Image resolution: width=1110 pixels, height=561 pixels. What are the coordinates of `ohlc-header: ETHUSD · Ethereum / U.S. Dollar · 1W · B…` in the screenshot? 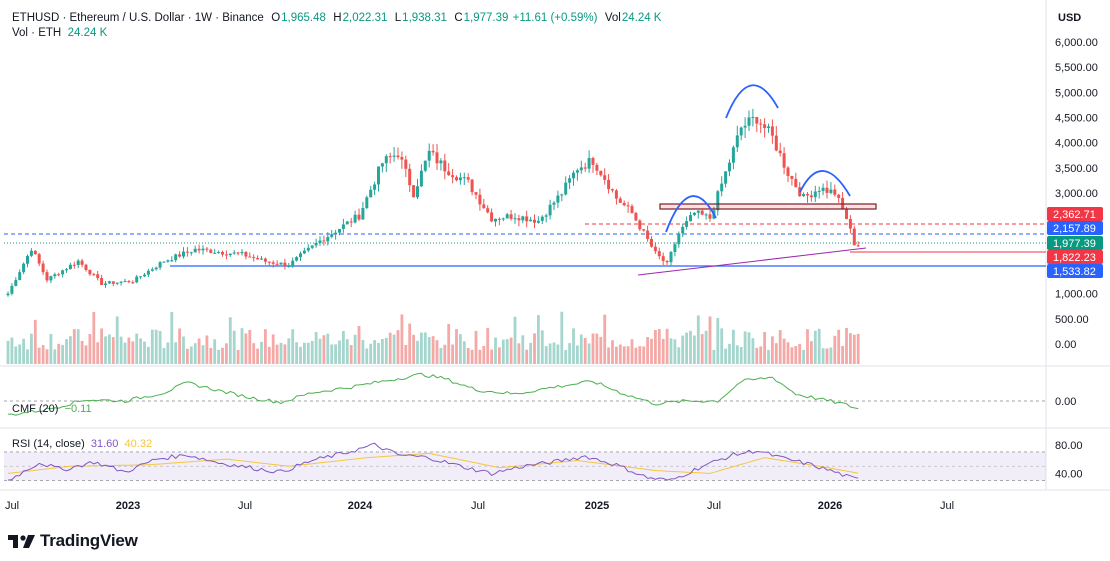 It's located at (337, 18).